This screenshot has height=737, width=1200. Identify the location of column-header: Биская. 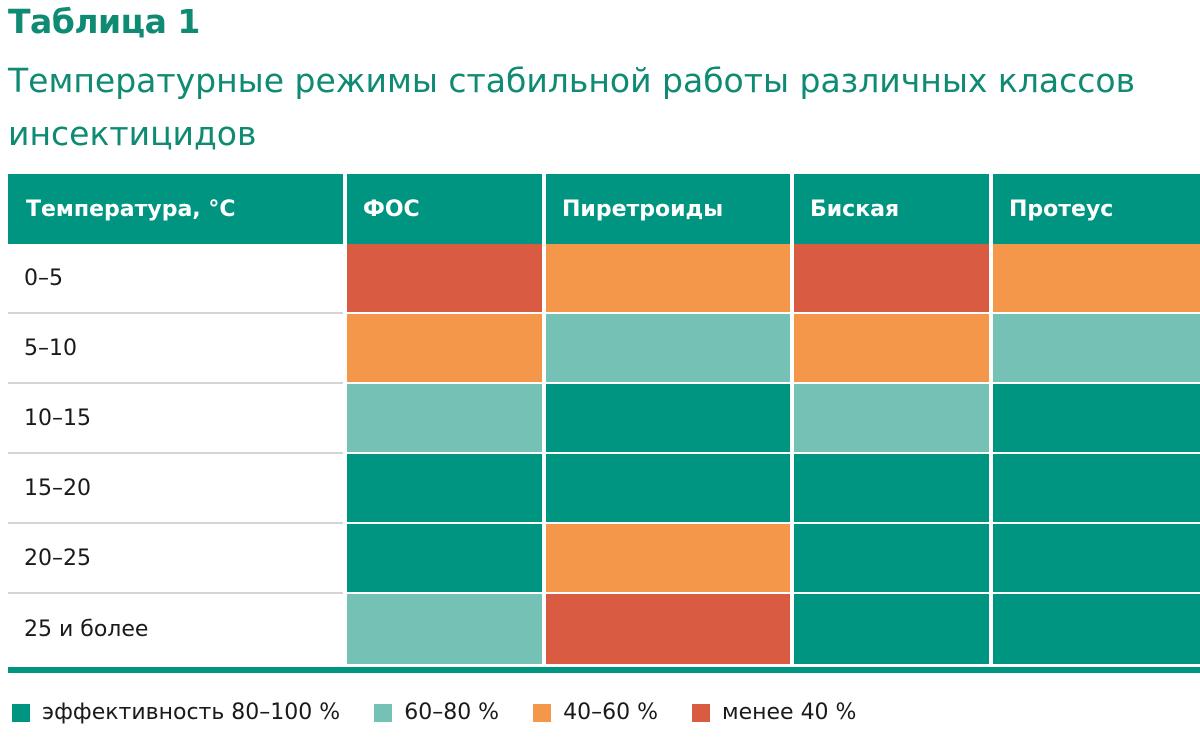
(891, 209).